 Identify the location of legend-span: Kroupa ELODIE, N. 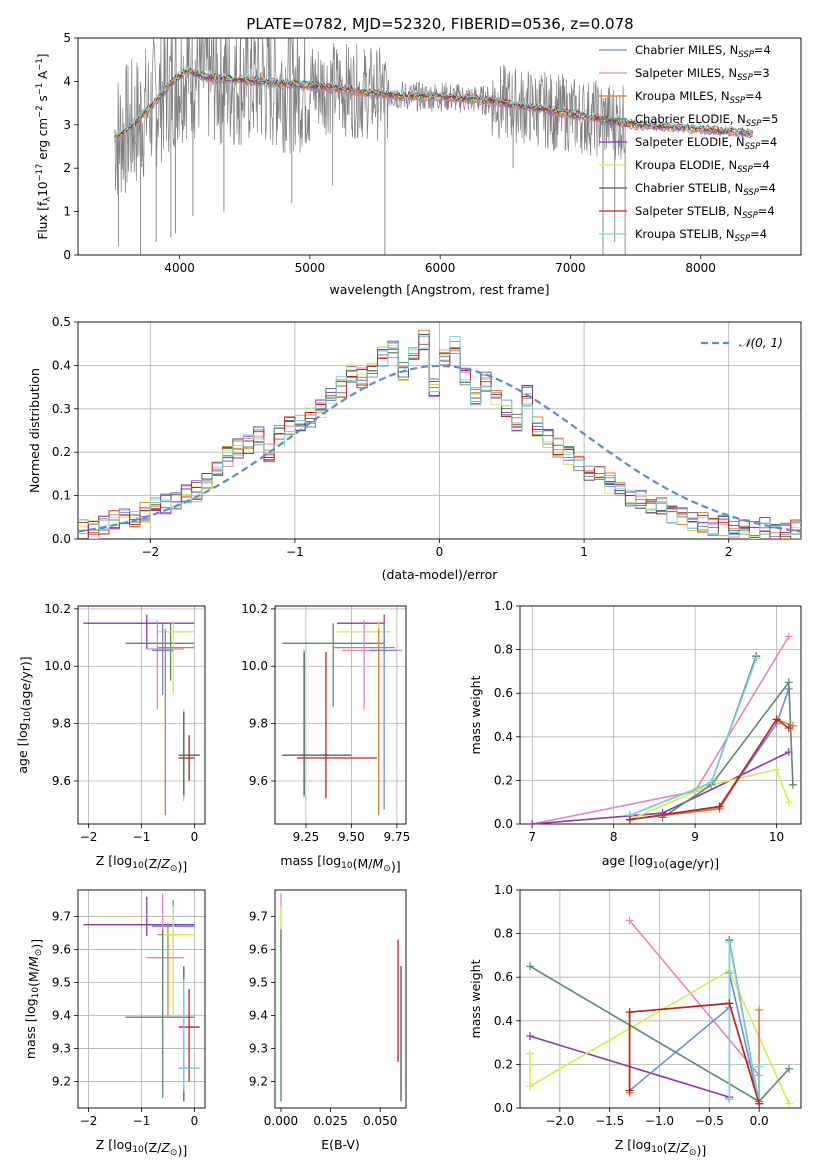
(686, 165).